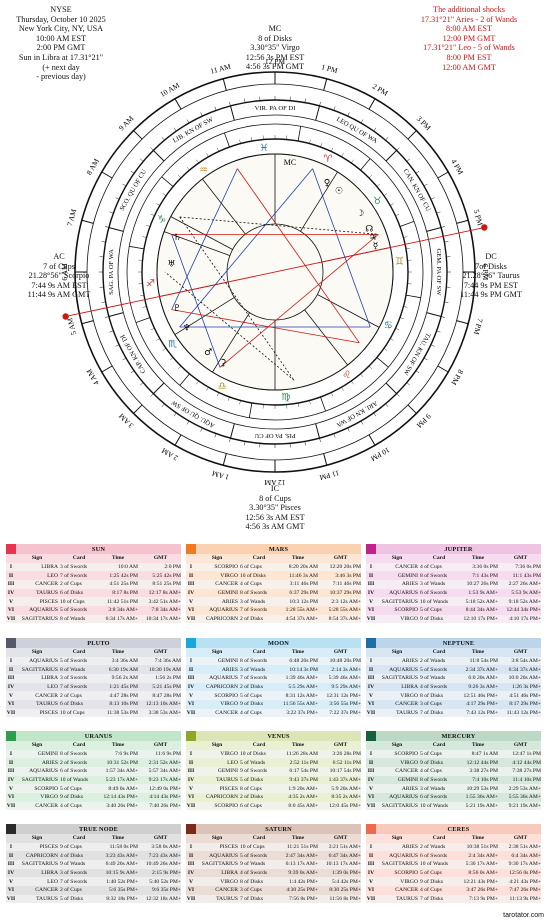 This screenshot has height=922, width=550. What do you see at coordinates (229, 601) in the screenshot?
I see `table-cell: ARIES` at bounding box center [229, 601].